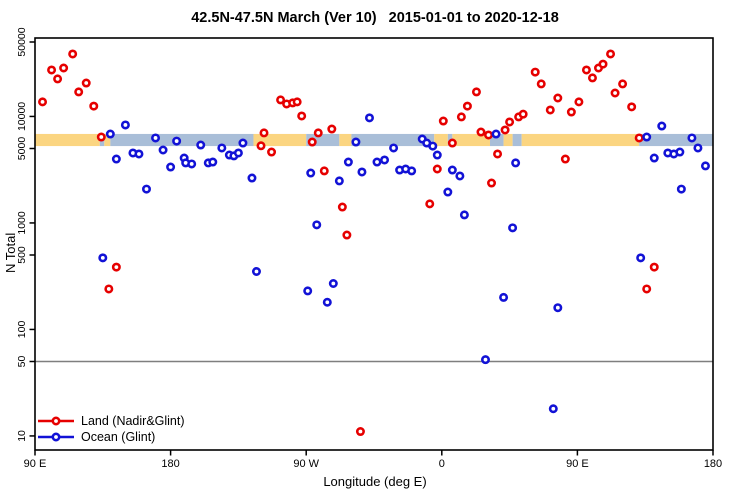 This screenshot has height=500, width=750. Describe the element at coordinates (22, 223) in the screenshot. I see `y-tick-label: 1000` at that location.